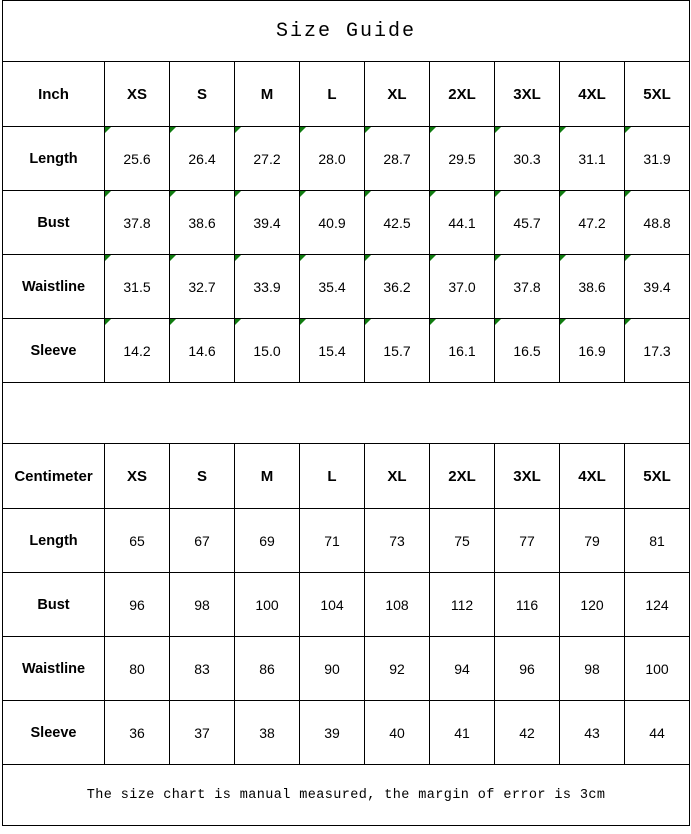  Describe the element at coordinates (332, 476) in the screenshot. I see `cm-header-l: L` at that location.